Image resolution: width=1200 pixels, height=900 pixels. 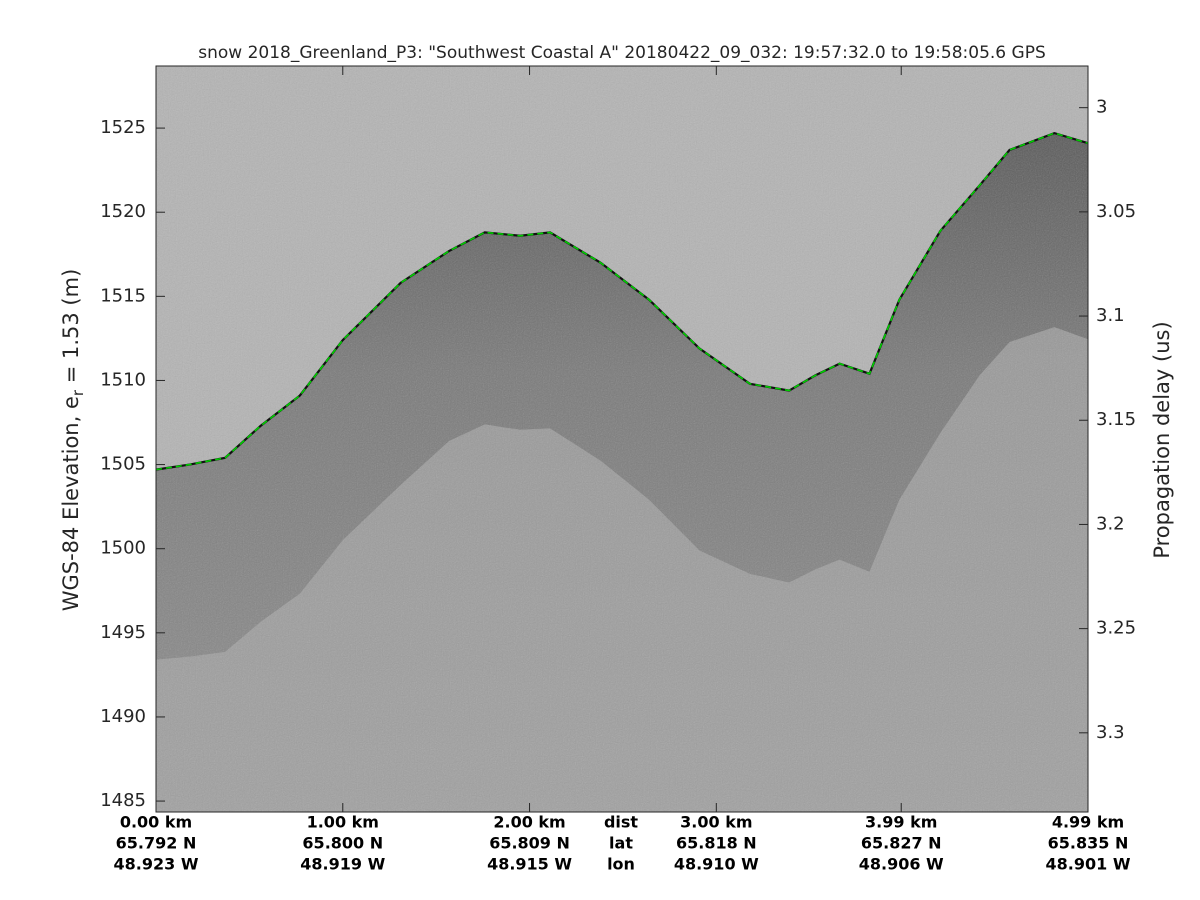 What do you see at coordinates (901, 822) in the screenshot?
I see `x-tick-label: 3.99 km` at bounding box center [901, 822].